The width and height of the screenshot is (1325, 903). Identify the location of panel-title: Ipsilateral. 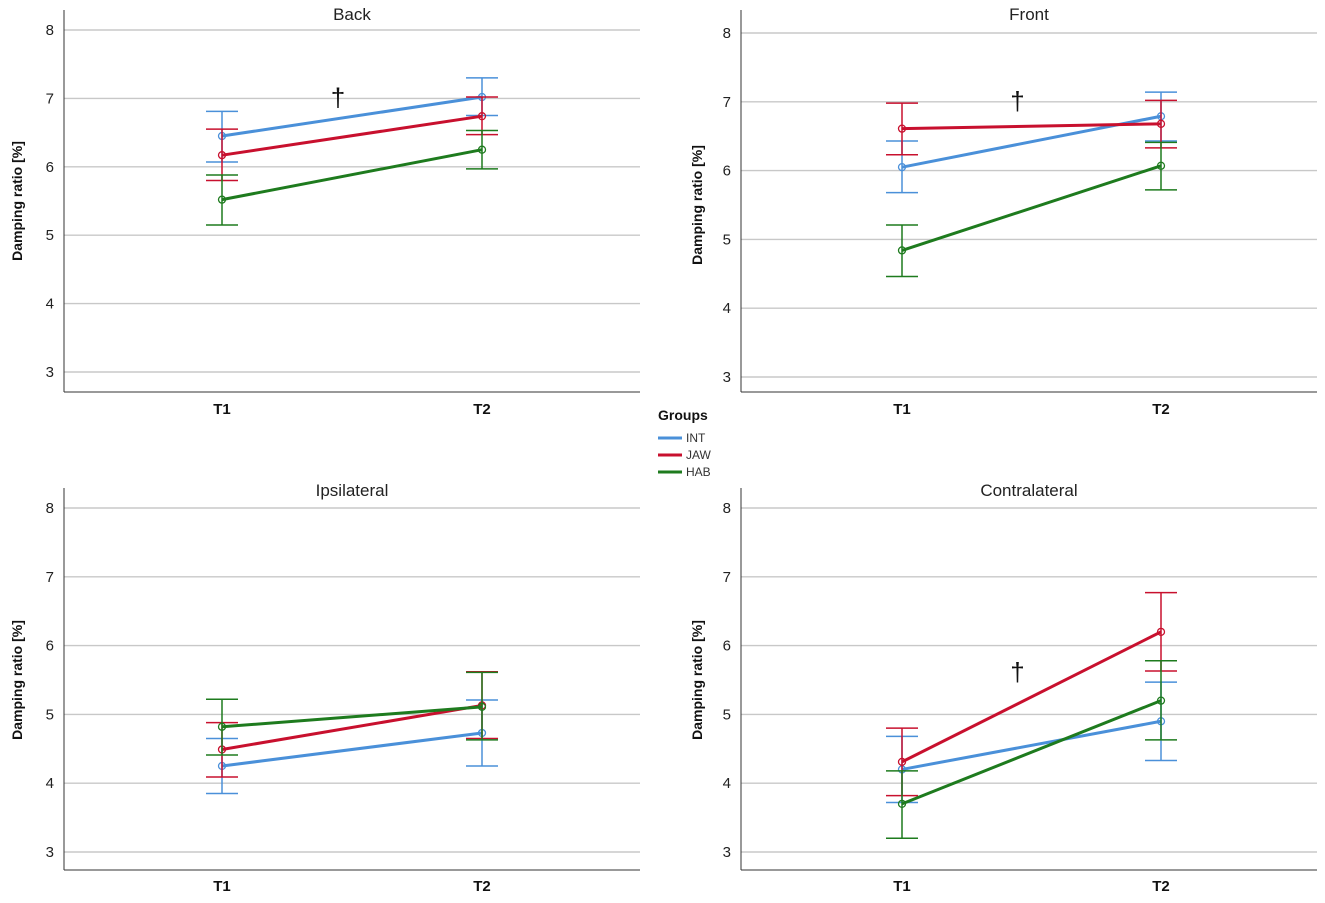
(352, 490).